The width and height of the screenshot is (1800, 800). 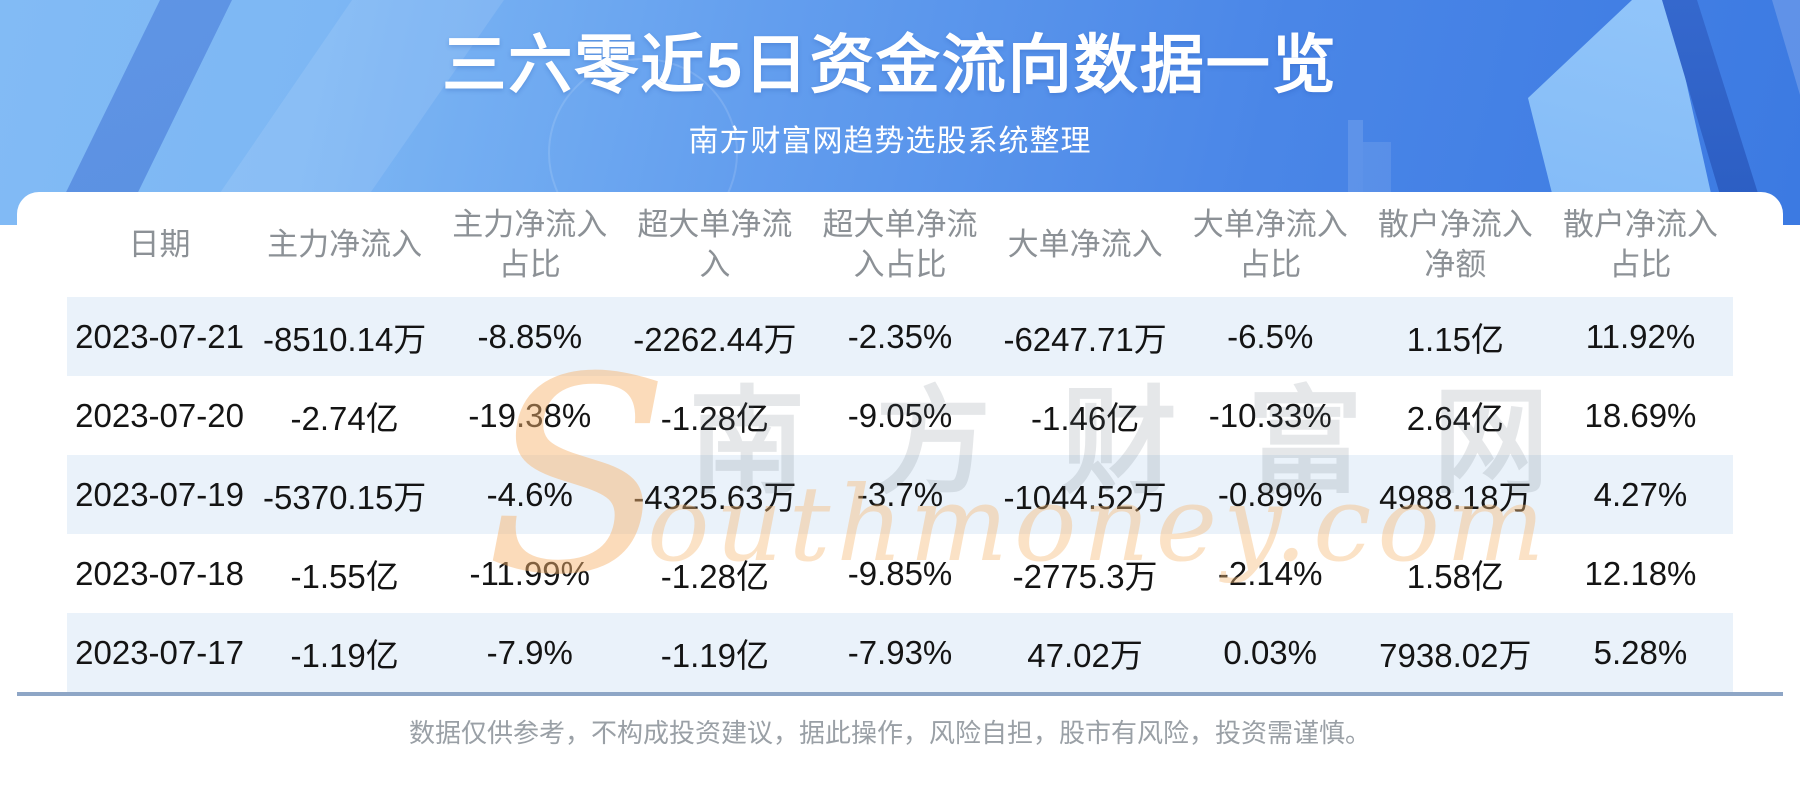 I want to click on value-cell: -11.99%, so click(x=529, y=573).